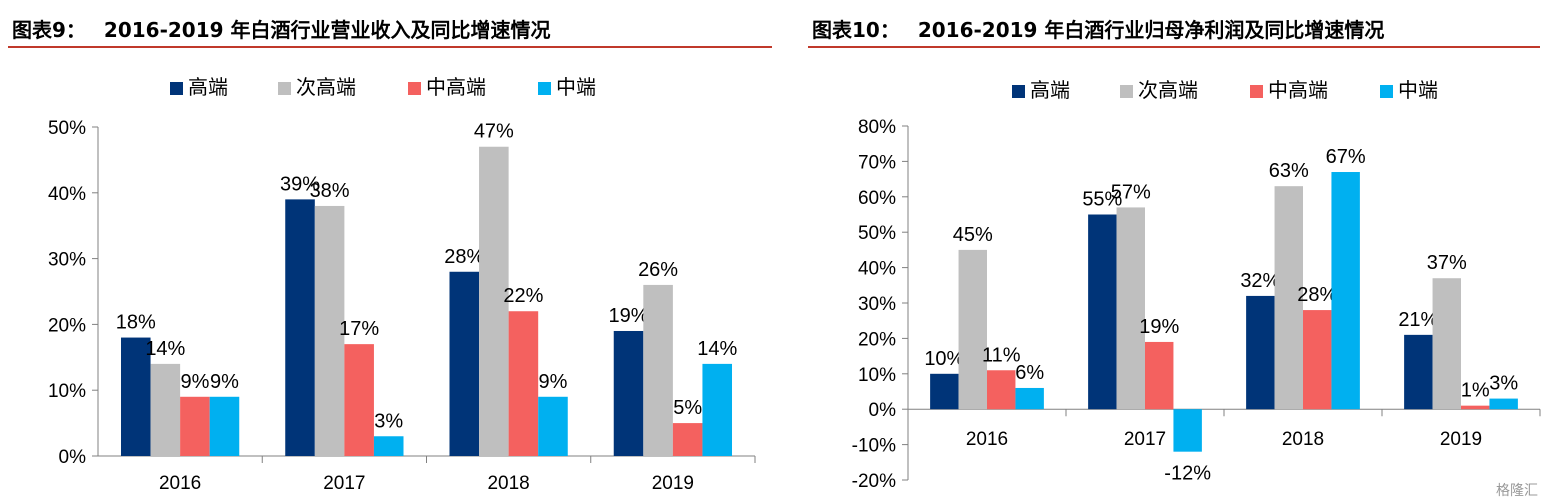 The width and height of the screenshot is (1548, 504). Describe the element at coordinates (208, 87) in the screenshot. I see `legend-label: 高端` at that location.